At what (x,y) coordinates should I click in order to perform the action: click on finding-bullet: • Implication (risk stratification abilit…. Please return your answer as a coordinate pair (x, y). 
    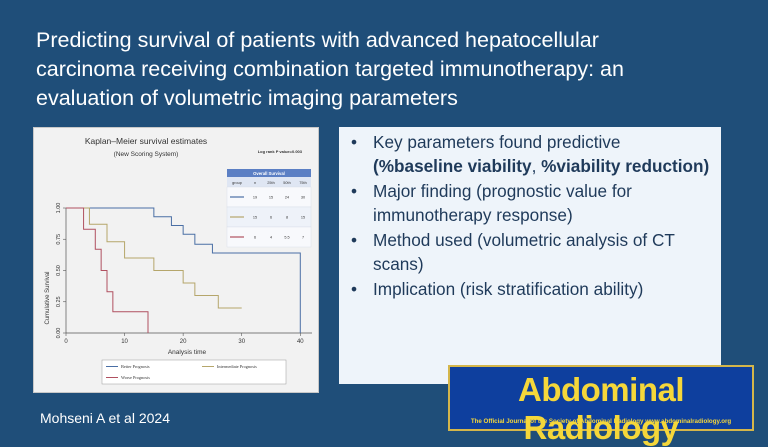
    Looking at the image, I should click on (531, 290).